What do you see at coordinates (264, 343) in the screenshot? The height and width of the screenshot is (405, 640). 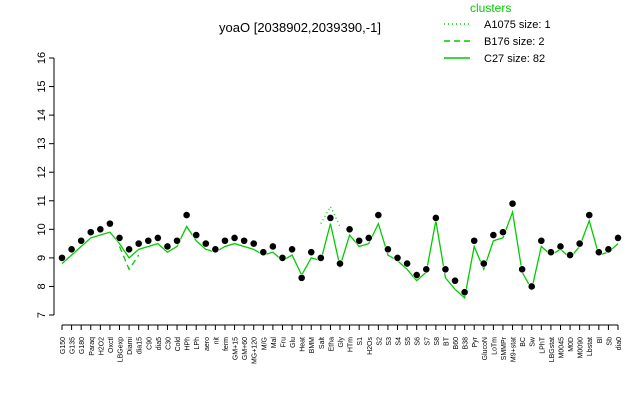 I see `x-tick-label: M/G` at bounding box center [264, 343].